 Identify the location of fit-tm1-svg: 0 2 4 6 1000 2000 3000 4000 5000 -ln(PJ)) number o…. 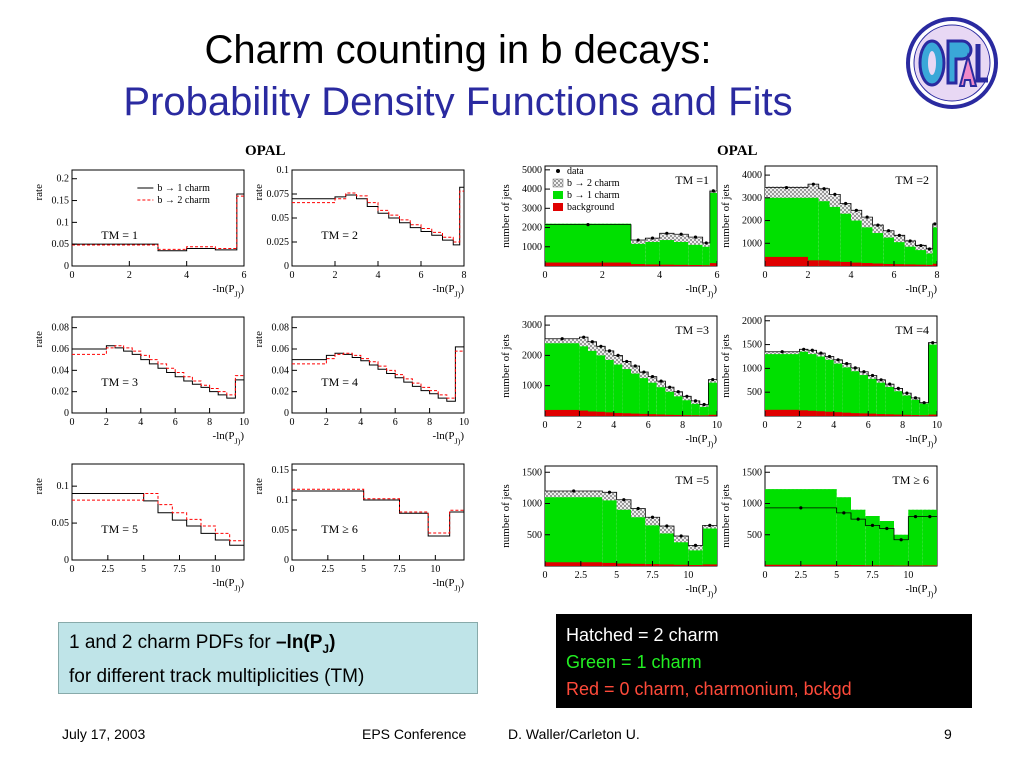
(610, 232).